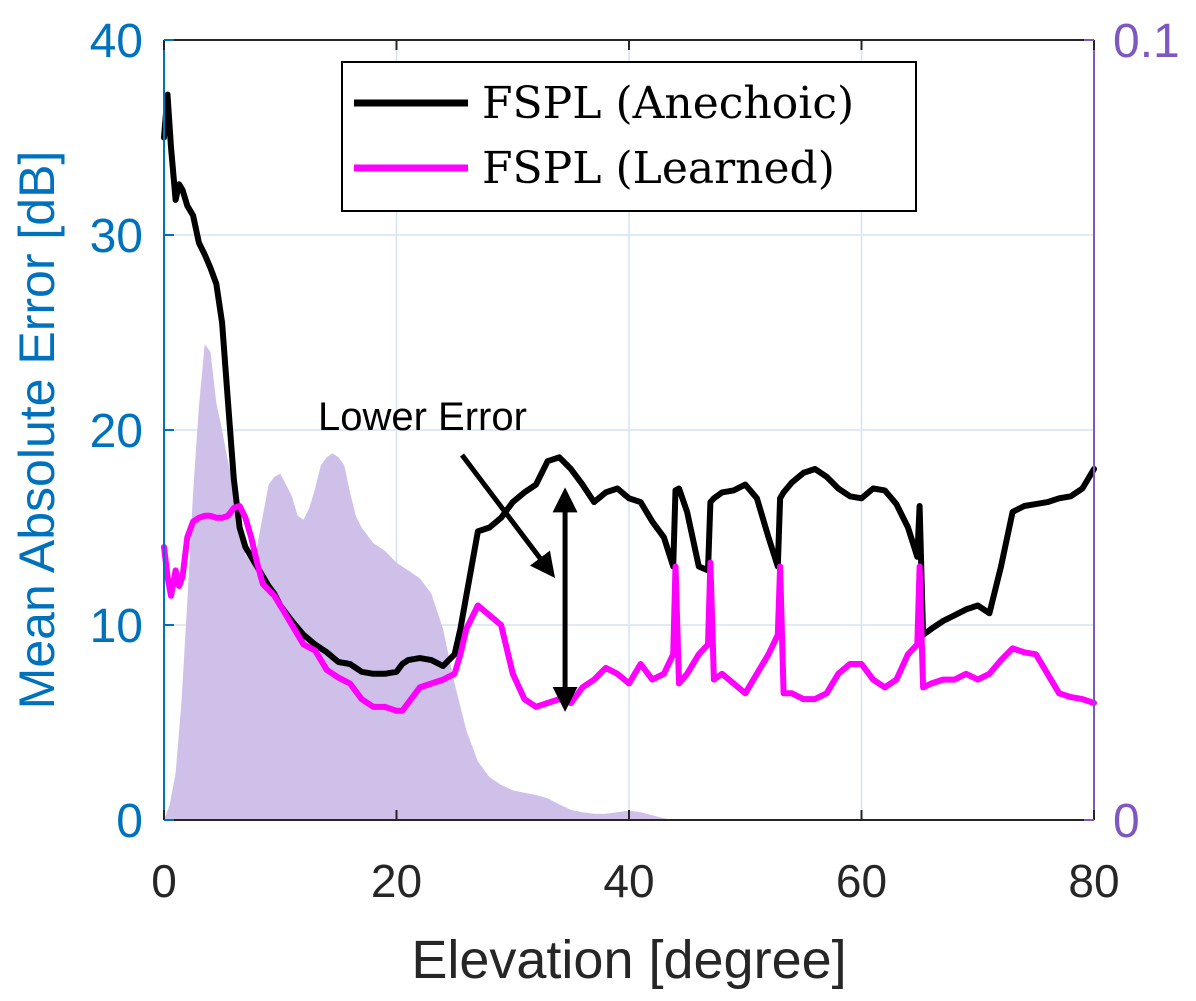 The height and width of the screenshot is (1001, 1196). What do you see at coordinates (448, 553) in the screenshot?
I see `annotation: Lower Error` at bounding box center [448, 553].